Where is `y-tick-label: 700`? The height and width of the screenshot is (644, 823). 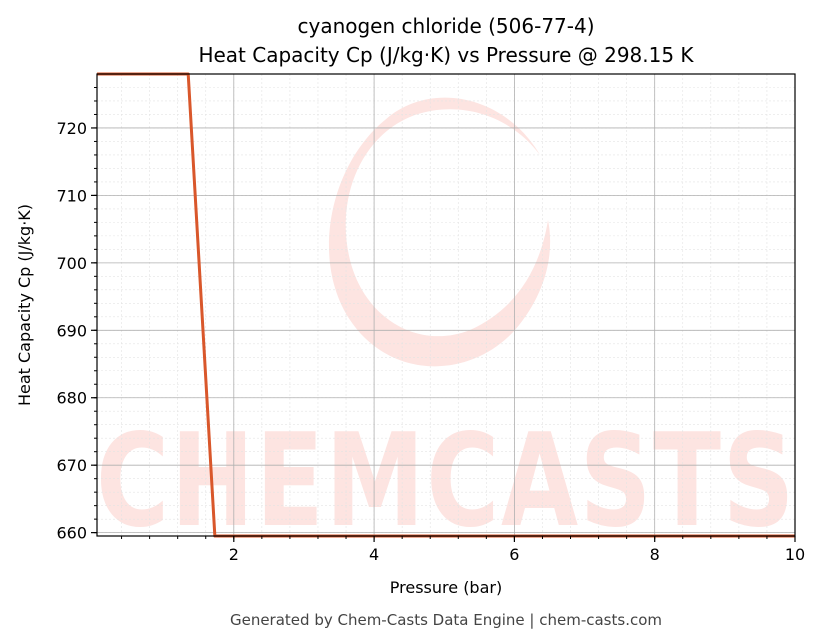 y-tick-label: 700 is located at coordinates (71, 263).